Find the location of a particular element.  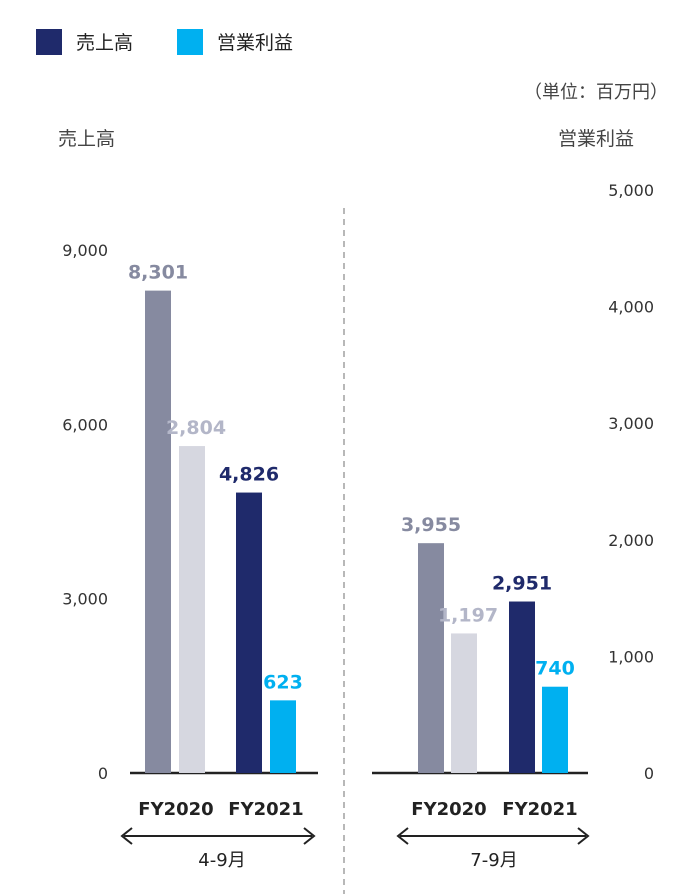

legend-label-sales: 売上高 is located at coordinates (105, 43).